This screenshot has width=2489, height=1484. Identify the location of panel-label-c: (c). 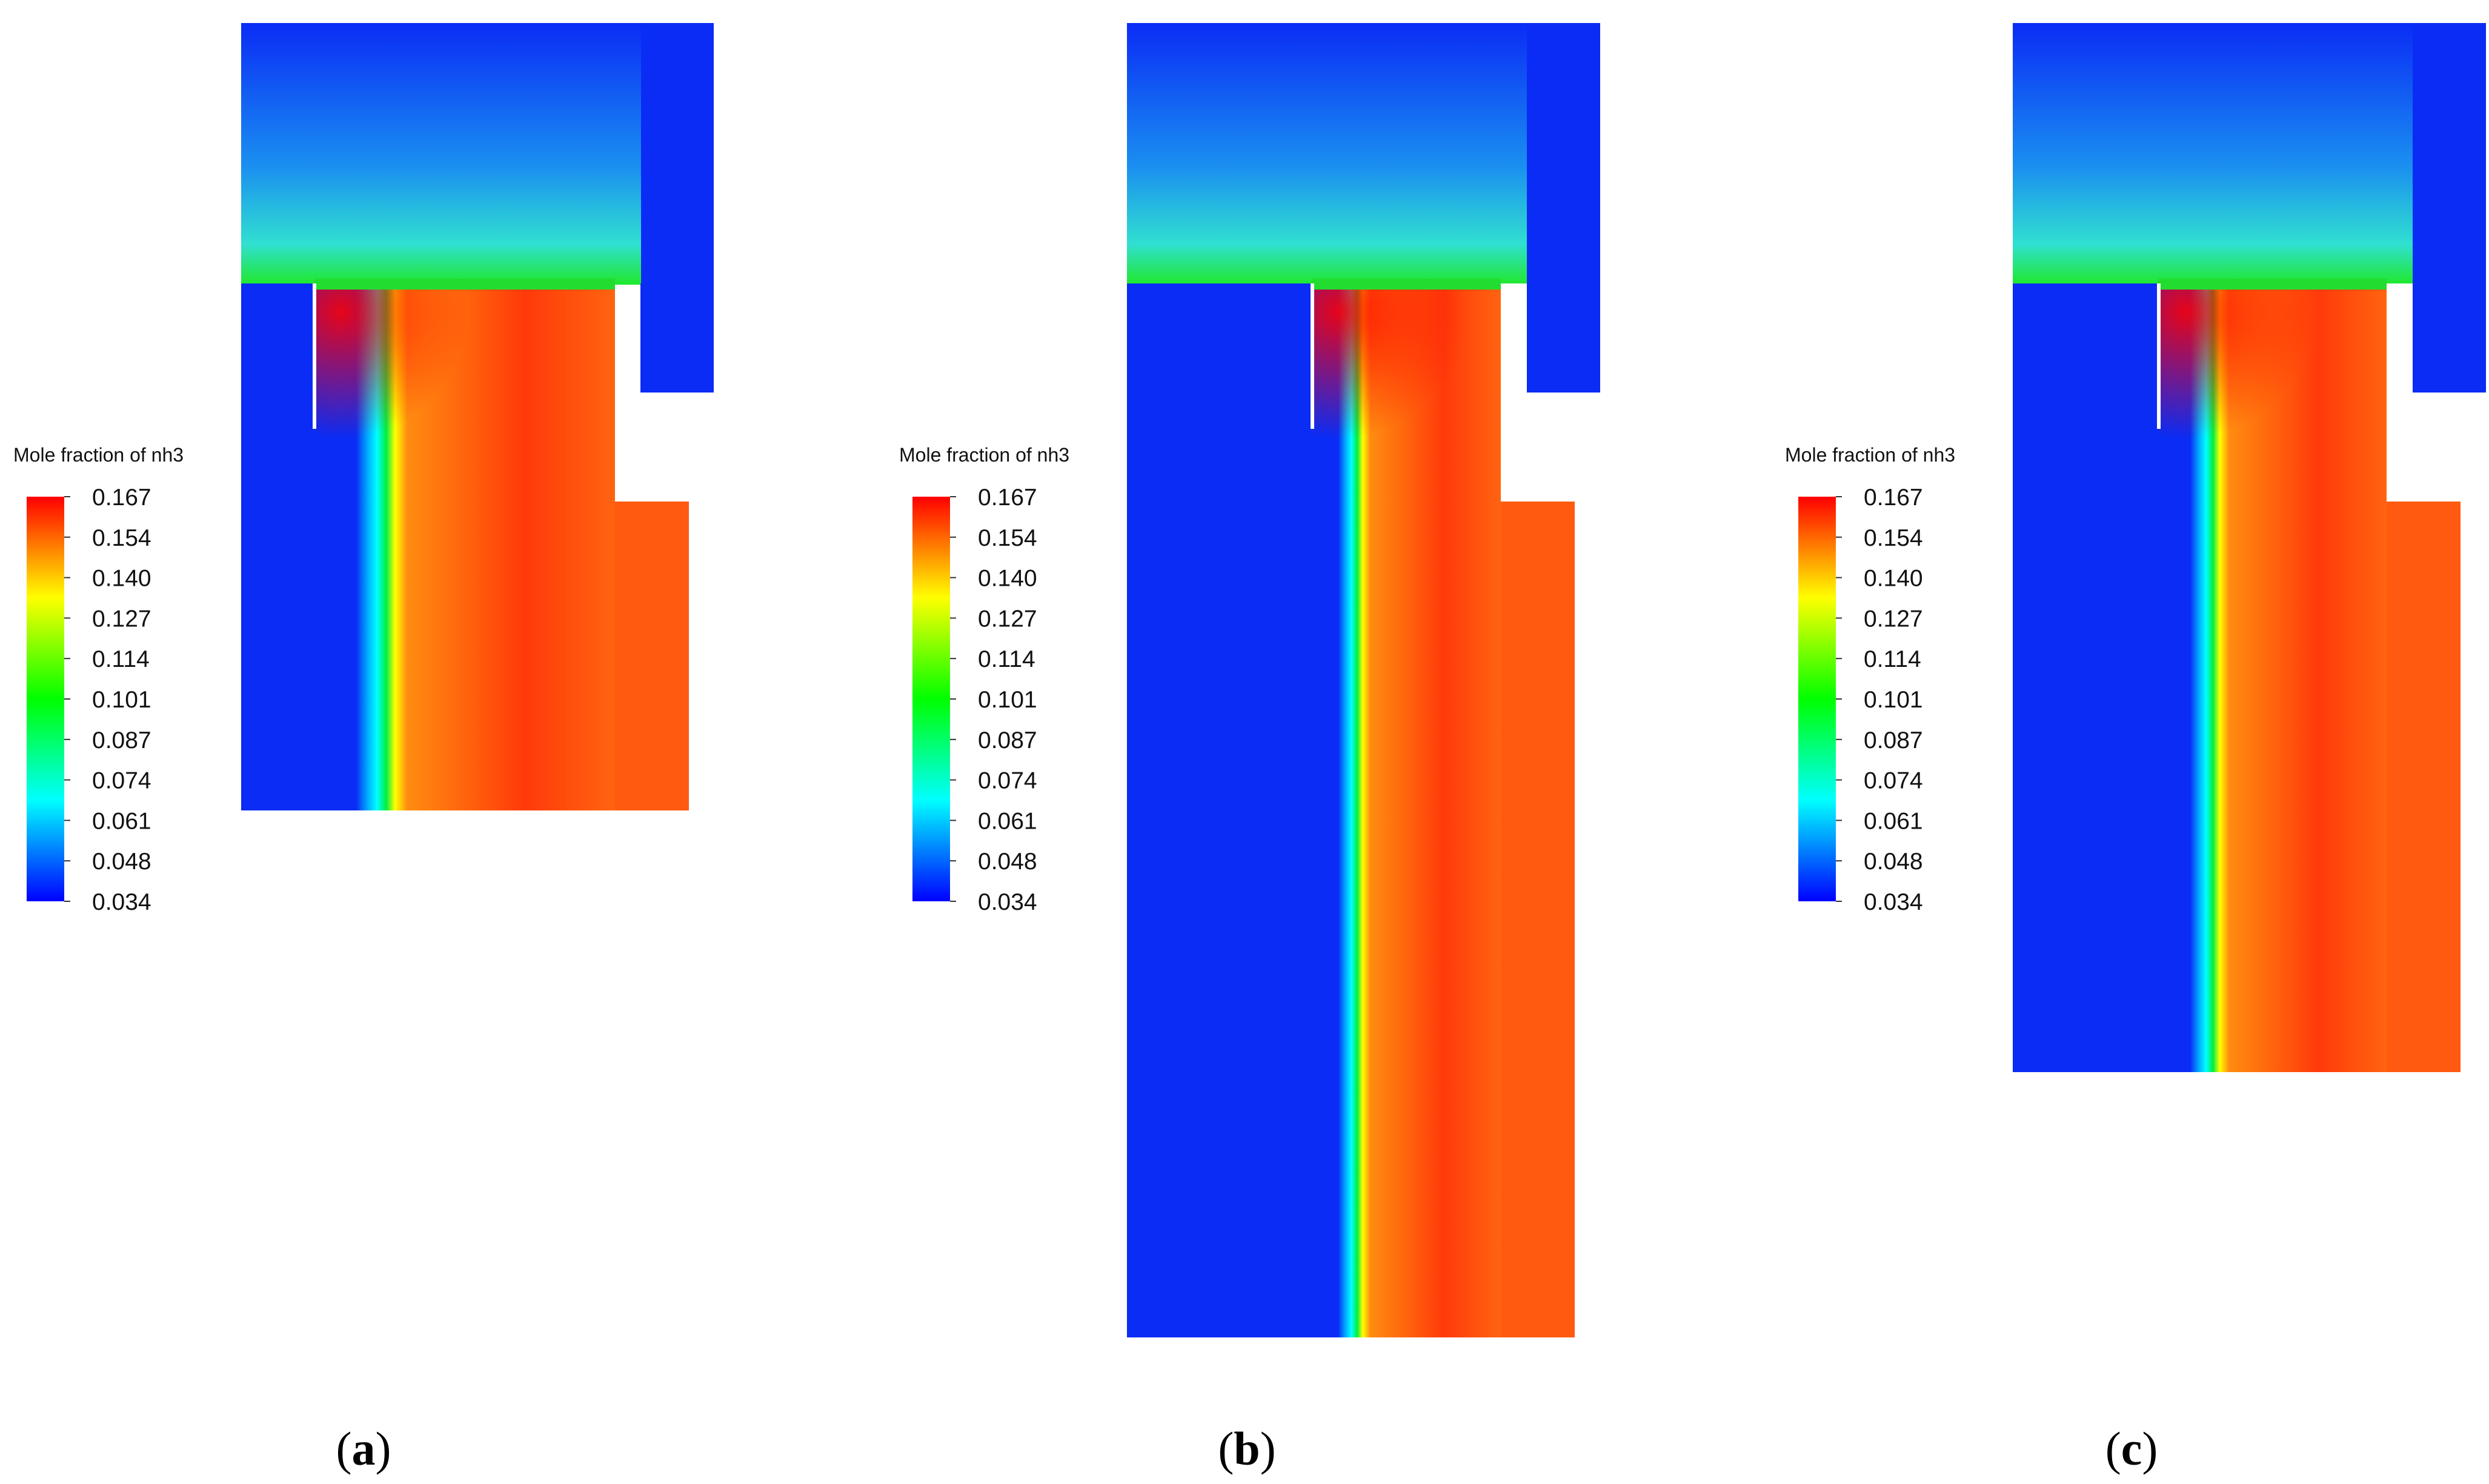
(2131, 1448).